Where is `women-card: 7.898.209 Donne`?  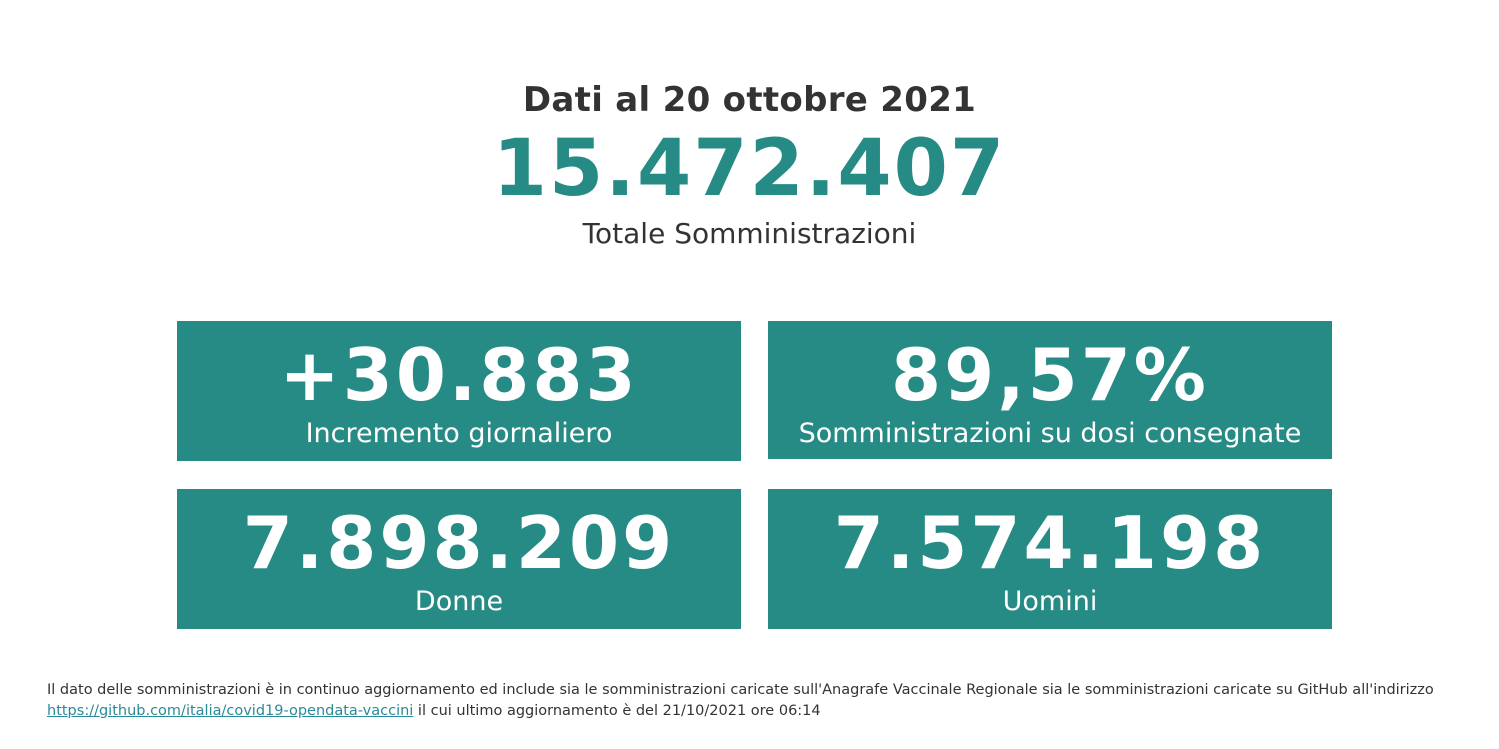
women-card: 7.898.209 Donne is located at coordinates (459, 559).